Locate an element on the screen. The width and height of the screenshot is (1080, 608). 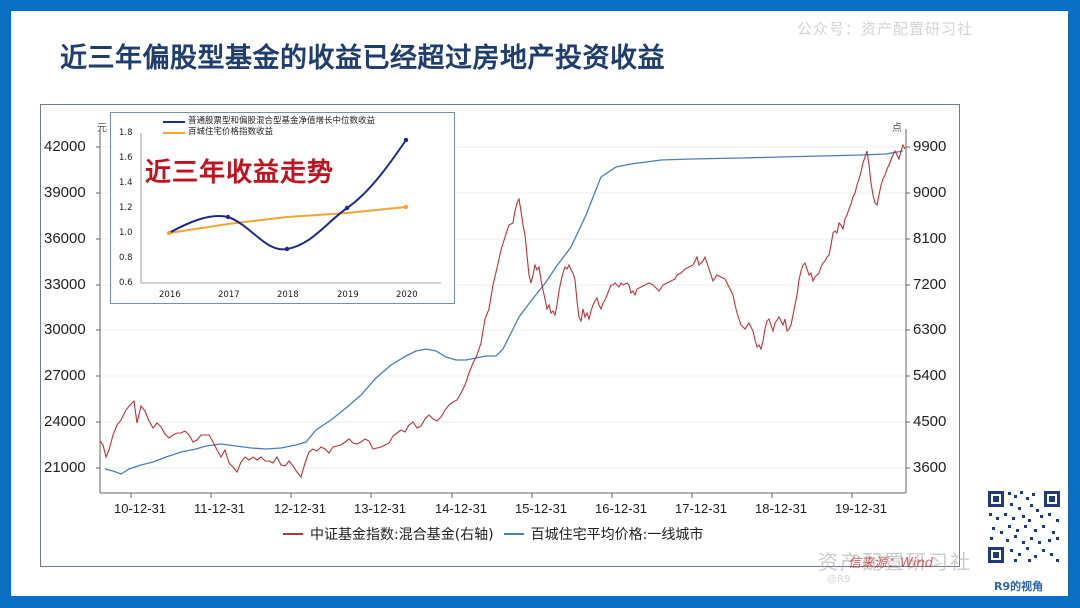
page-title: 近三年偏股型基金的收益已经超过房地产投资收益 is located at coordinates (362, 58).